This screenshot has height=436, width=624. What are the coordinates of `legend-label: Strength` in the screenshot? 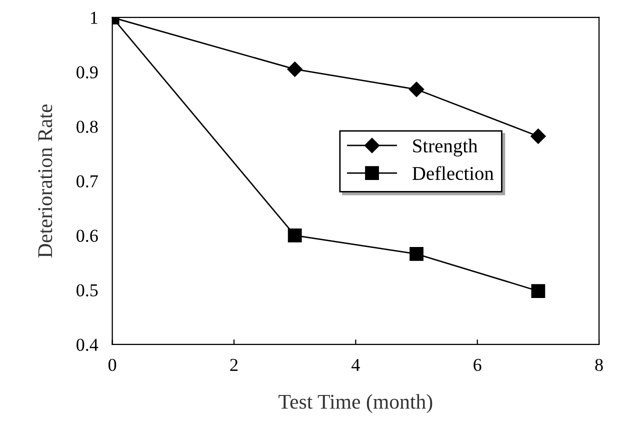 It's located at (445, 147).